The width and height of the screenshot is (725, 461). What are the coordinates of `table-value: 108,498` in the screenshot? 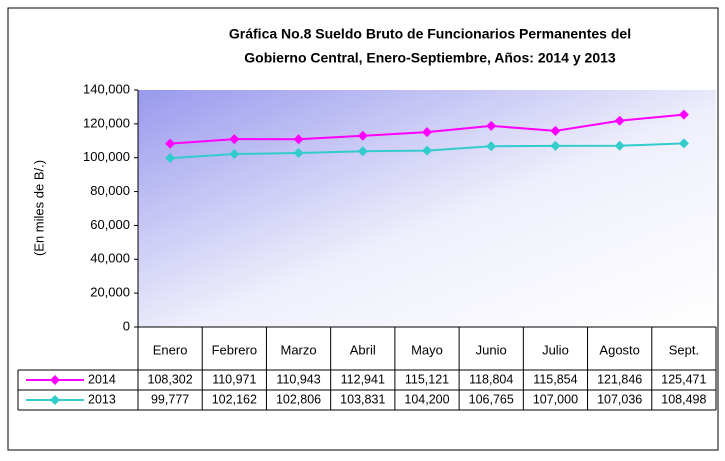 It's located at (683, 399).